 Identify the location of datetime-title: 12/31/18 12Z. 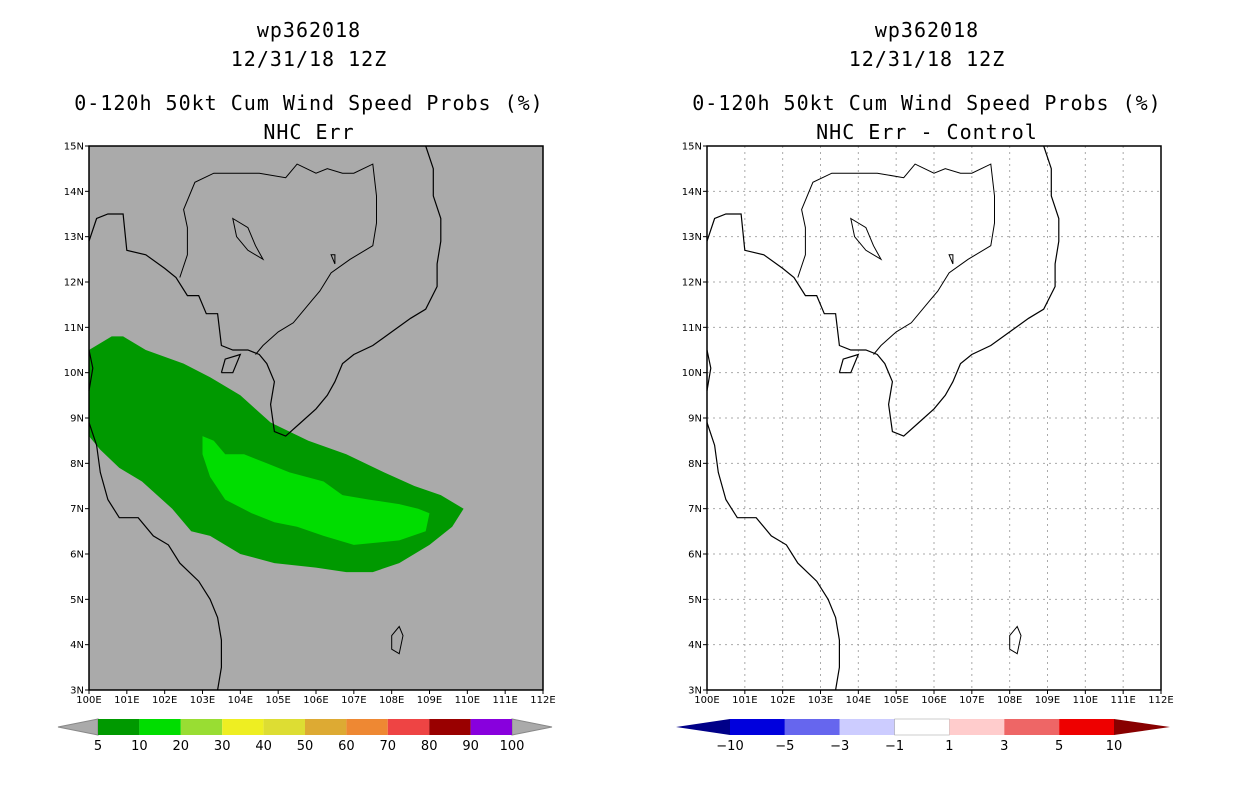
(309, 59).